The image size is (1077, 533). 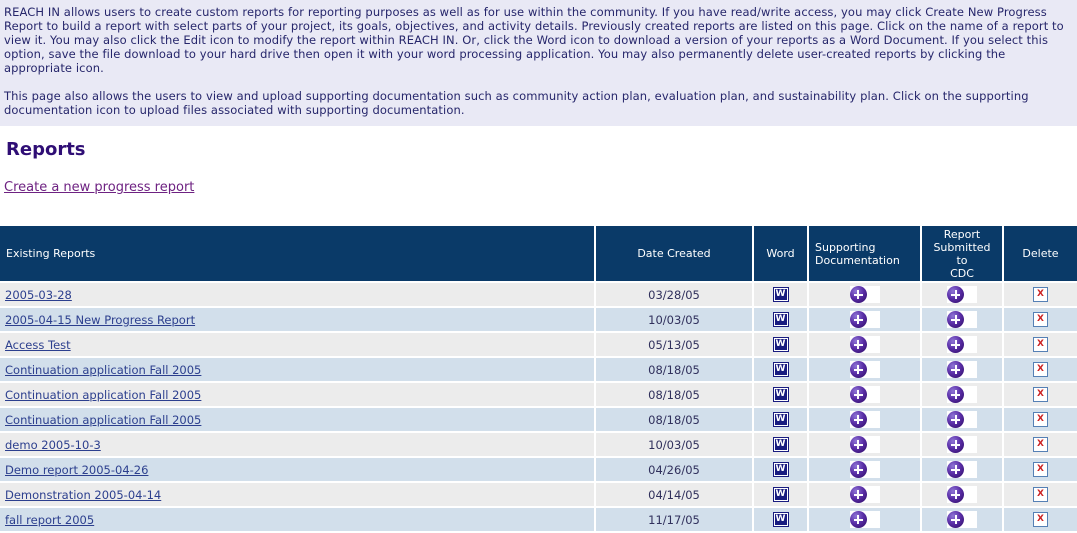 I want to click on report-name-link: fall report 2005, so click(x=50, y=519).